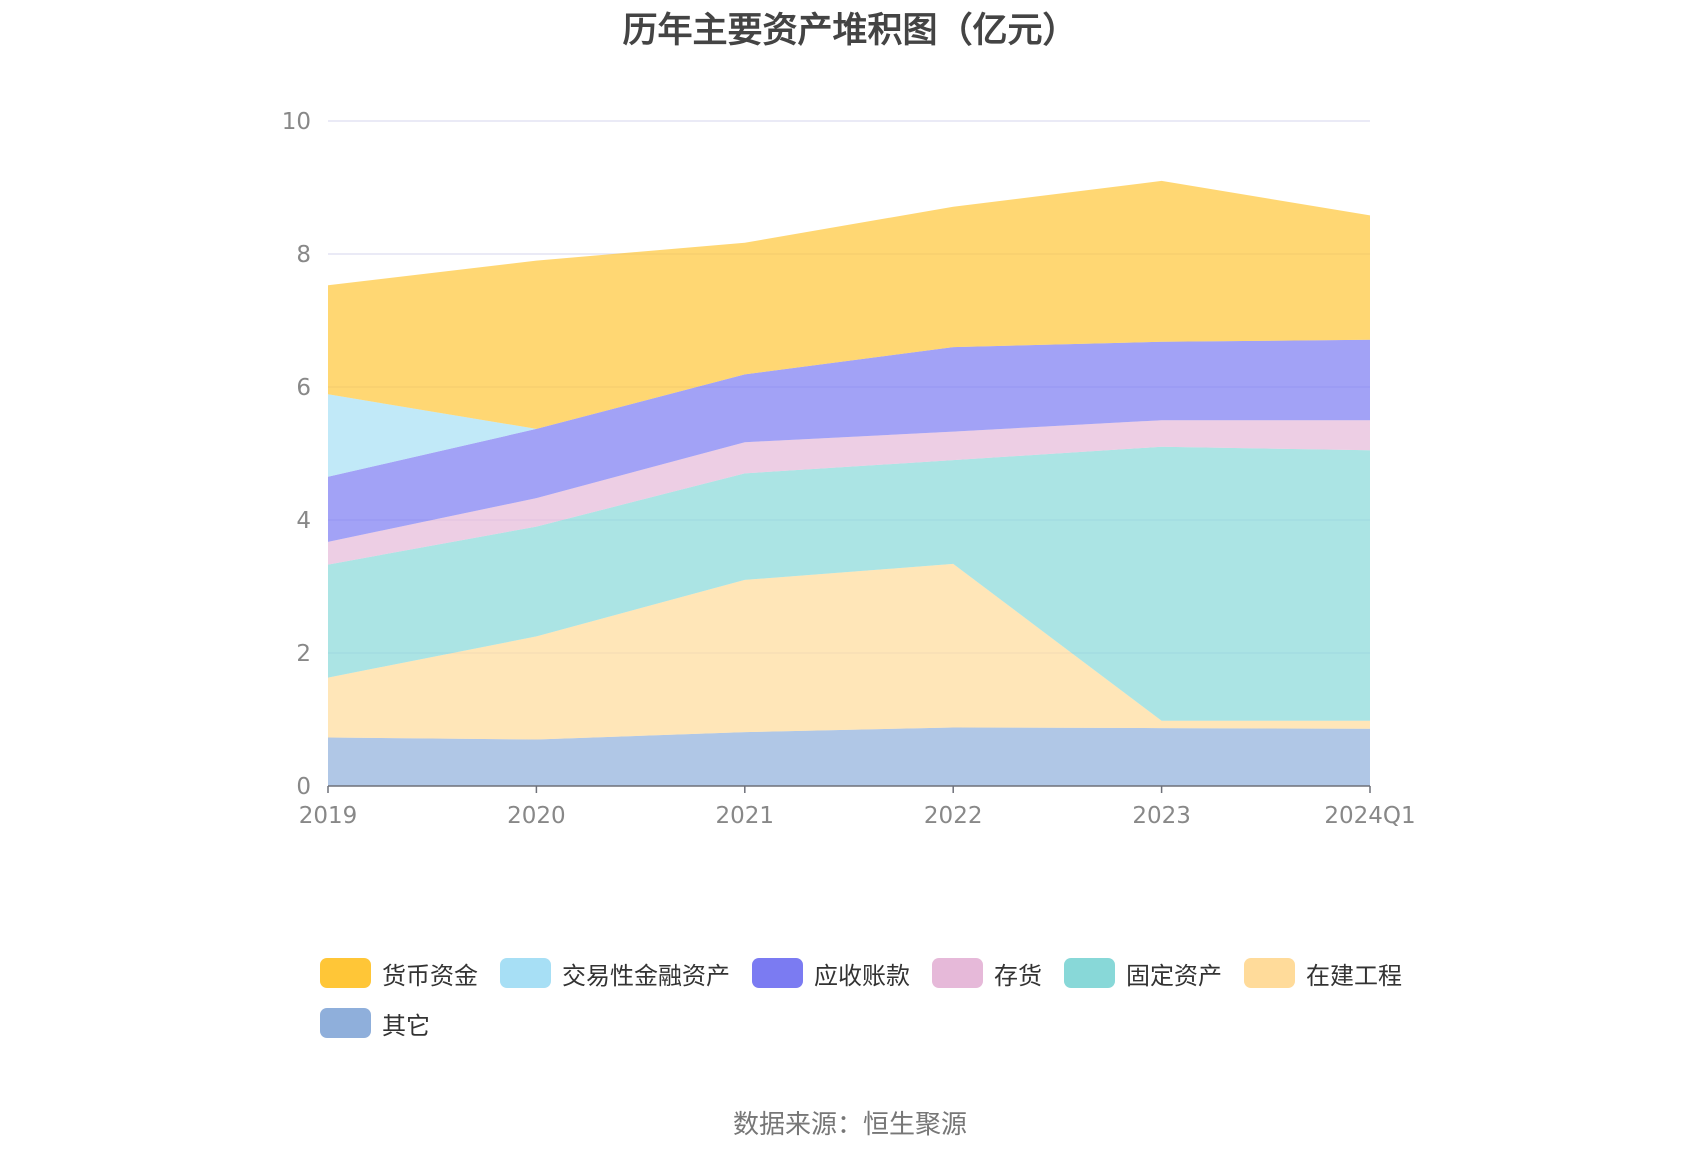  I want to click on x-tick-label: 2022, so click(953, 816).